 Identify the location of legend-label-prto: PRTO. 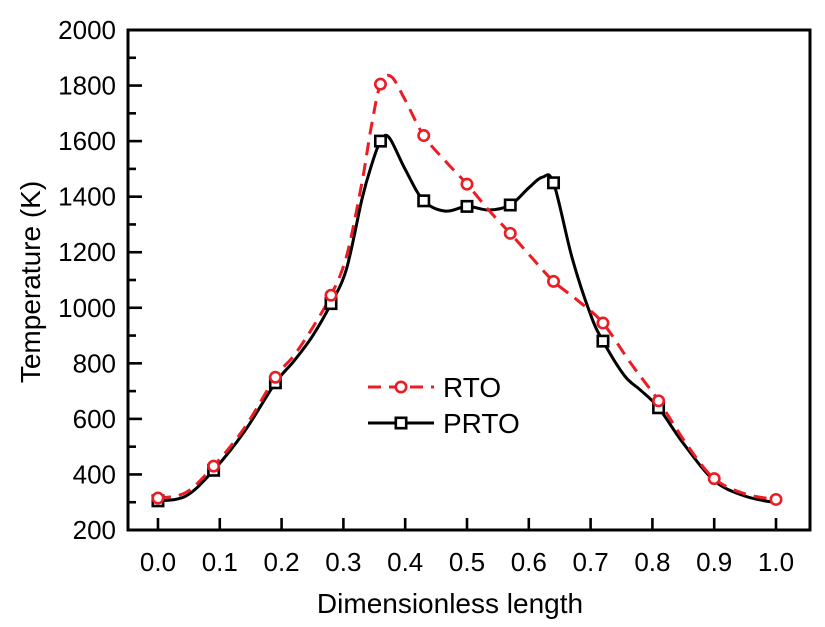
(481, 423).